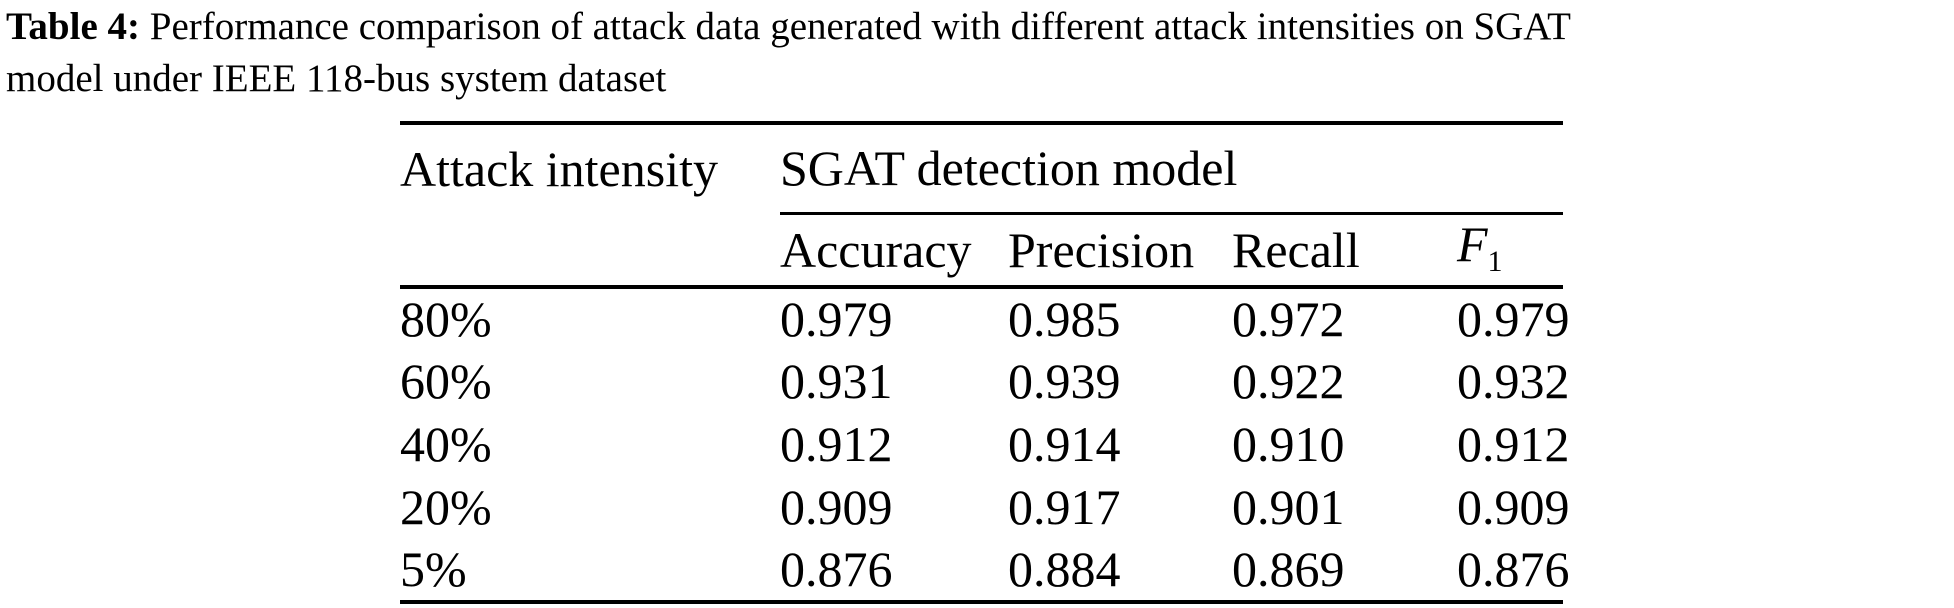  What do you see at coordinates (446, 444) in the screenshot?
I see `cell-intensity: 40%` at bounding box center [446, 444].